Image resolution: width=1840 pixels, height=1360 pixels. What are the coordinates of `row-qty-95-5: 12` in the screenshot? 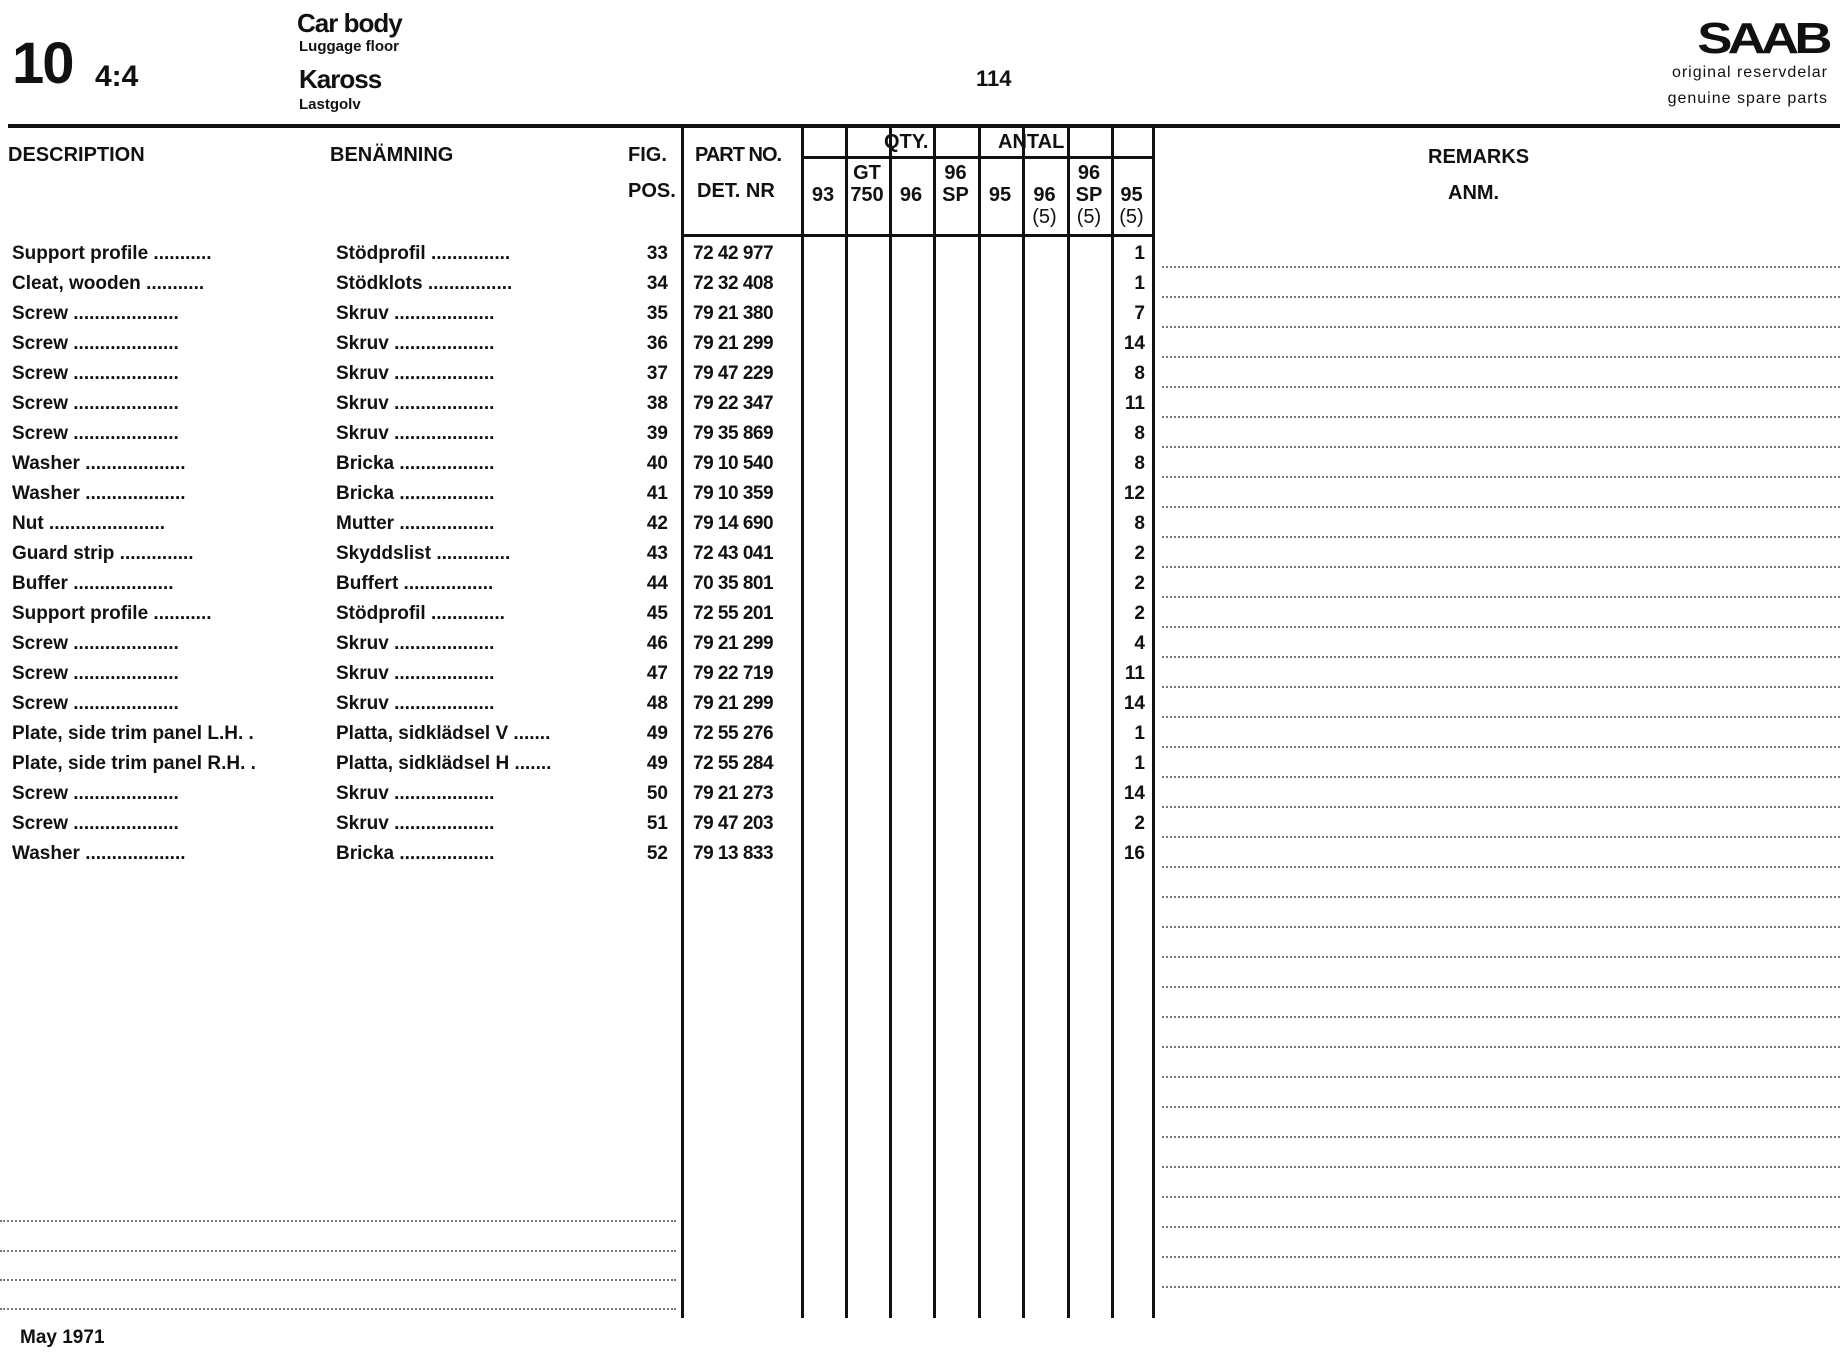 It's located at (1134, 493).